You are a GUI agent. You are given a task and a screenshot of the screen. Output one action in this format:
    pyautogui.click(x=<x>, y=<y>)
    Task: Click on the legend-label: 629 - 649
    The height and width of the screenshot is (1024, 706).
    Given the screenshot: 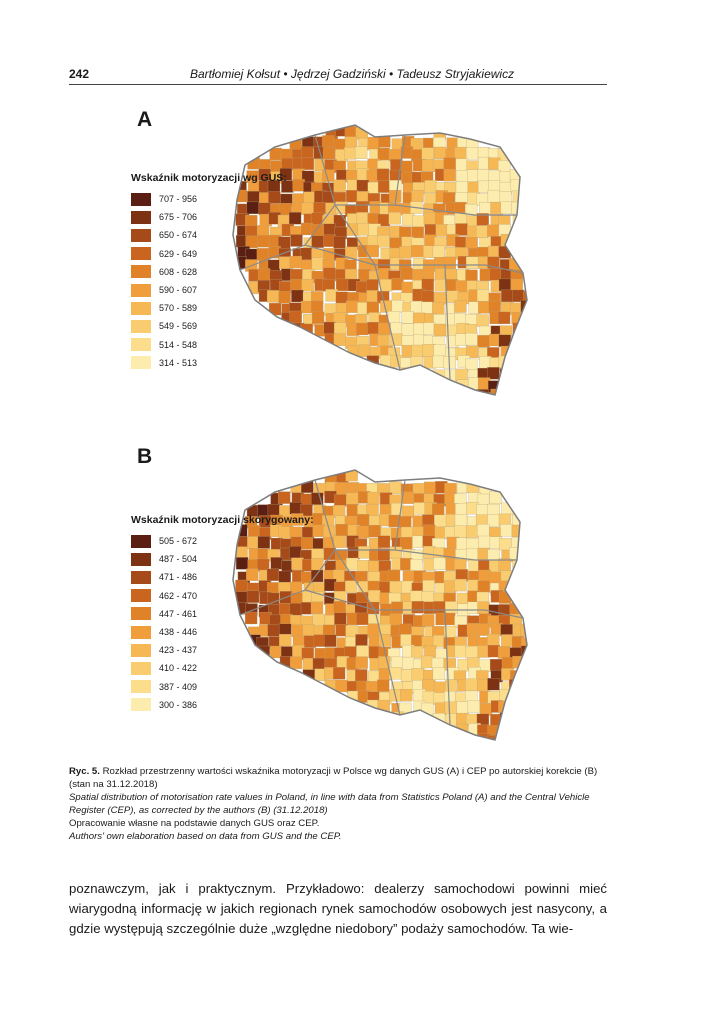 What is the action you would take?
    pyautogui.click(x=178, y=253)
    